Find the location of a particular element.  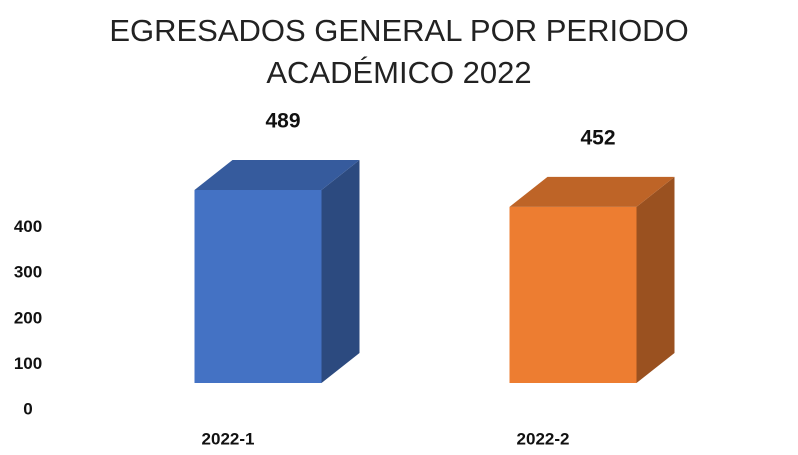

y-tick-label: 300 is located at coordinates (28, 272).